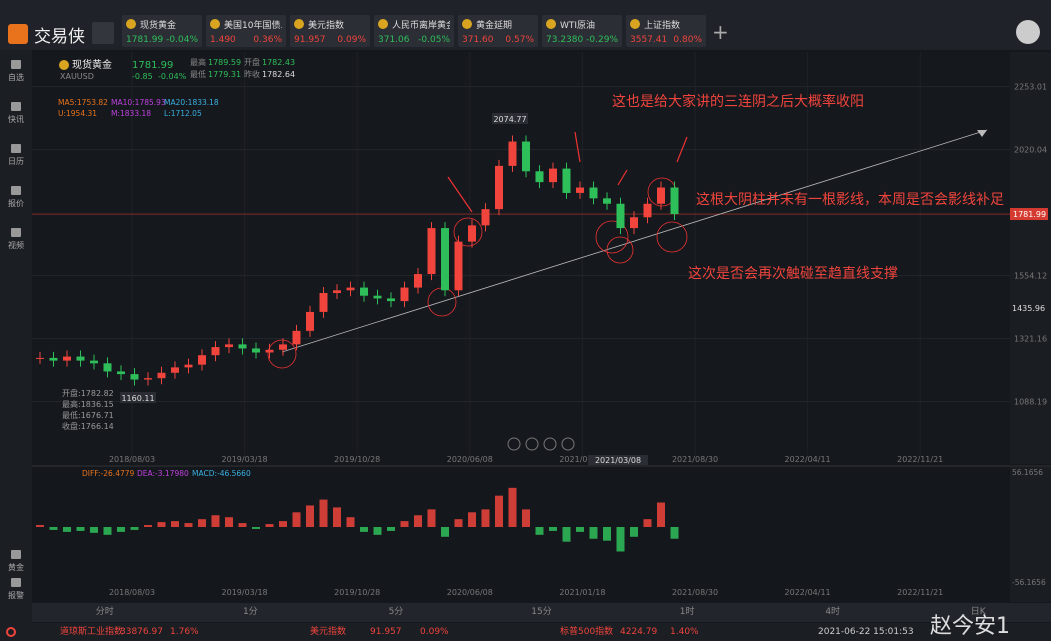 The width and height of the screenshot is (1051, 641). I want to click on highlight-circle, so click(468, 232).